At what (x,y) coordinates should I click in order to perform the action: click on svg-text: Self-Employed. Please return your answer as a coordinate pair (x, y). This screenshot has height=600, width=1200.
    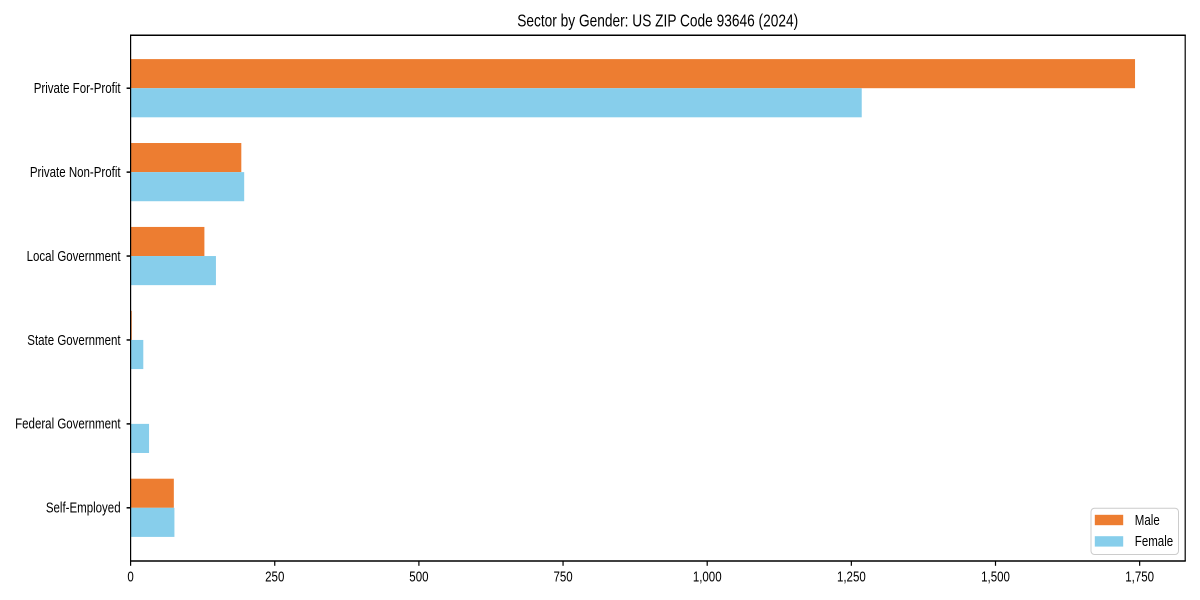
    Looking at the image, I should click on (83, 507).